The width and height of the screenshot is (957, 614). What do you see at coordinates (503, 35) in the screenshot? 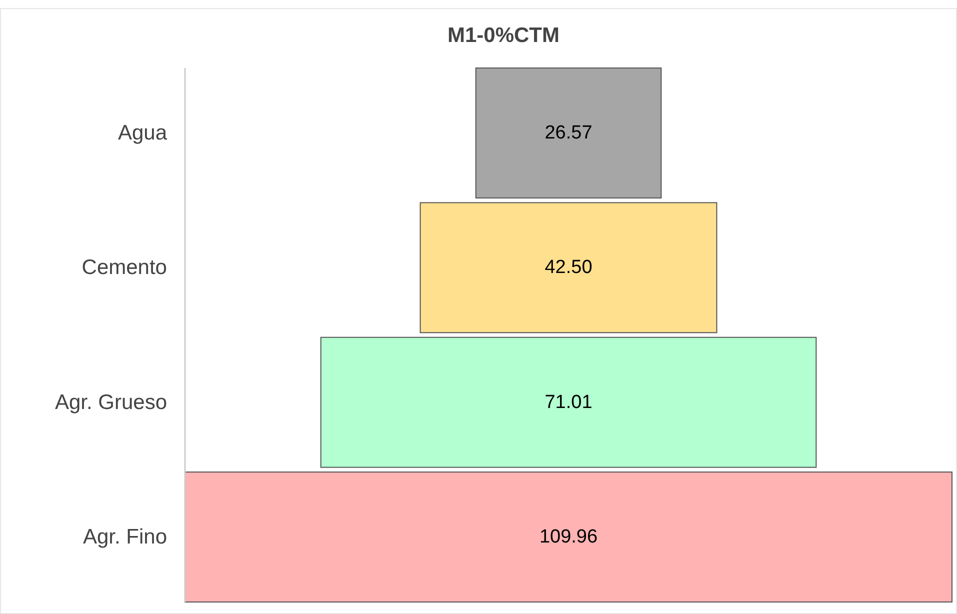
I see `text: M1-0%CTM` at bounding box center [503, 35].